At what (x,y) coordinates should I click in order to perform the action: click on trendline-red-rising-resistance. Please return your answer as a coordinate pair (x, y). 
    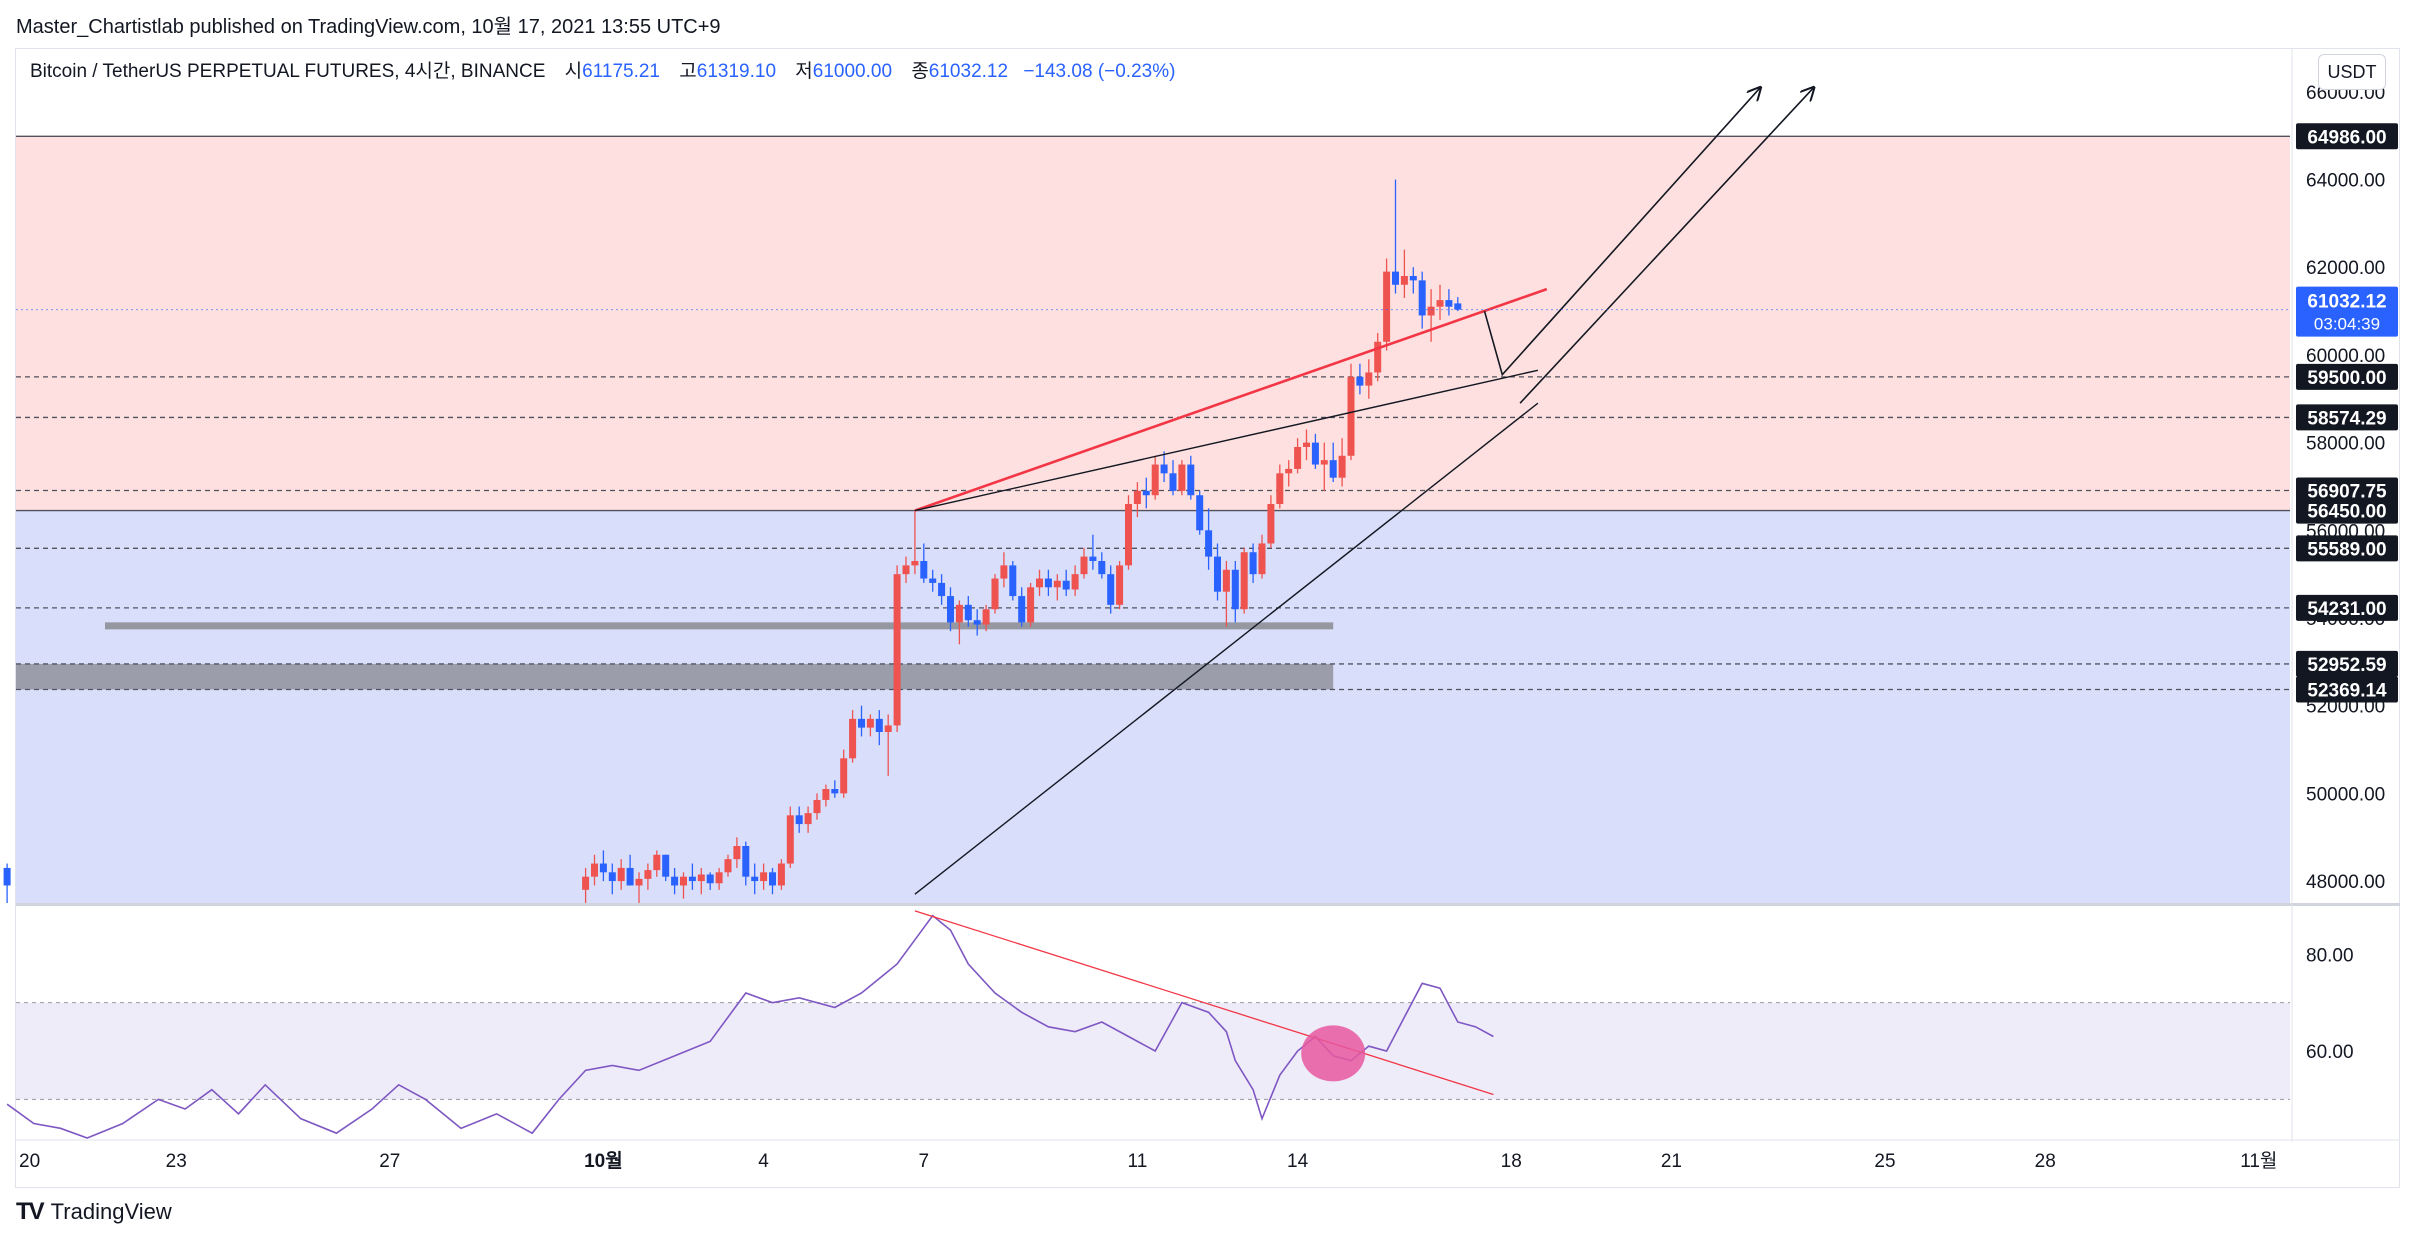
    Looking at the image, I should click on (1231, 399).